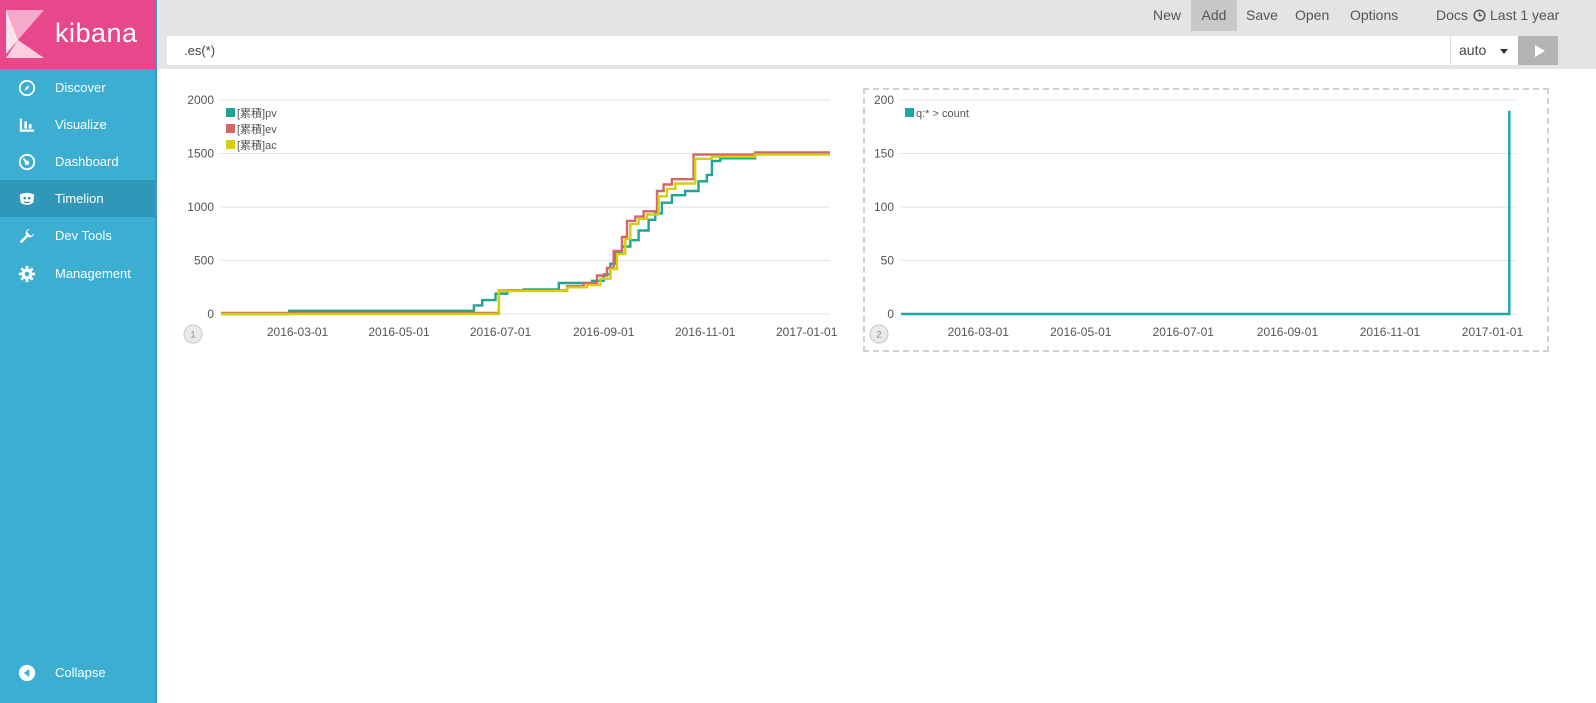 The width and height of the screenshot is (1596, 703). Describe the element at coordinates (25, 34) in the screenshot. I see `kibana-logo-mark-icon` at that location.